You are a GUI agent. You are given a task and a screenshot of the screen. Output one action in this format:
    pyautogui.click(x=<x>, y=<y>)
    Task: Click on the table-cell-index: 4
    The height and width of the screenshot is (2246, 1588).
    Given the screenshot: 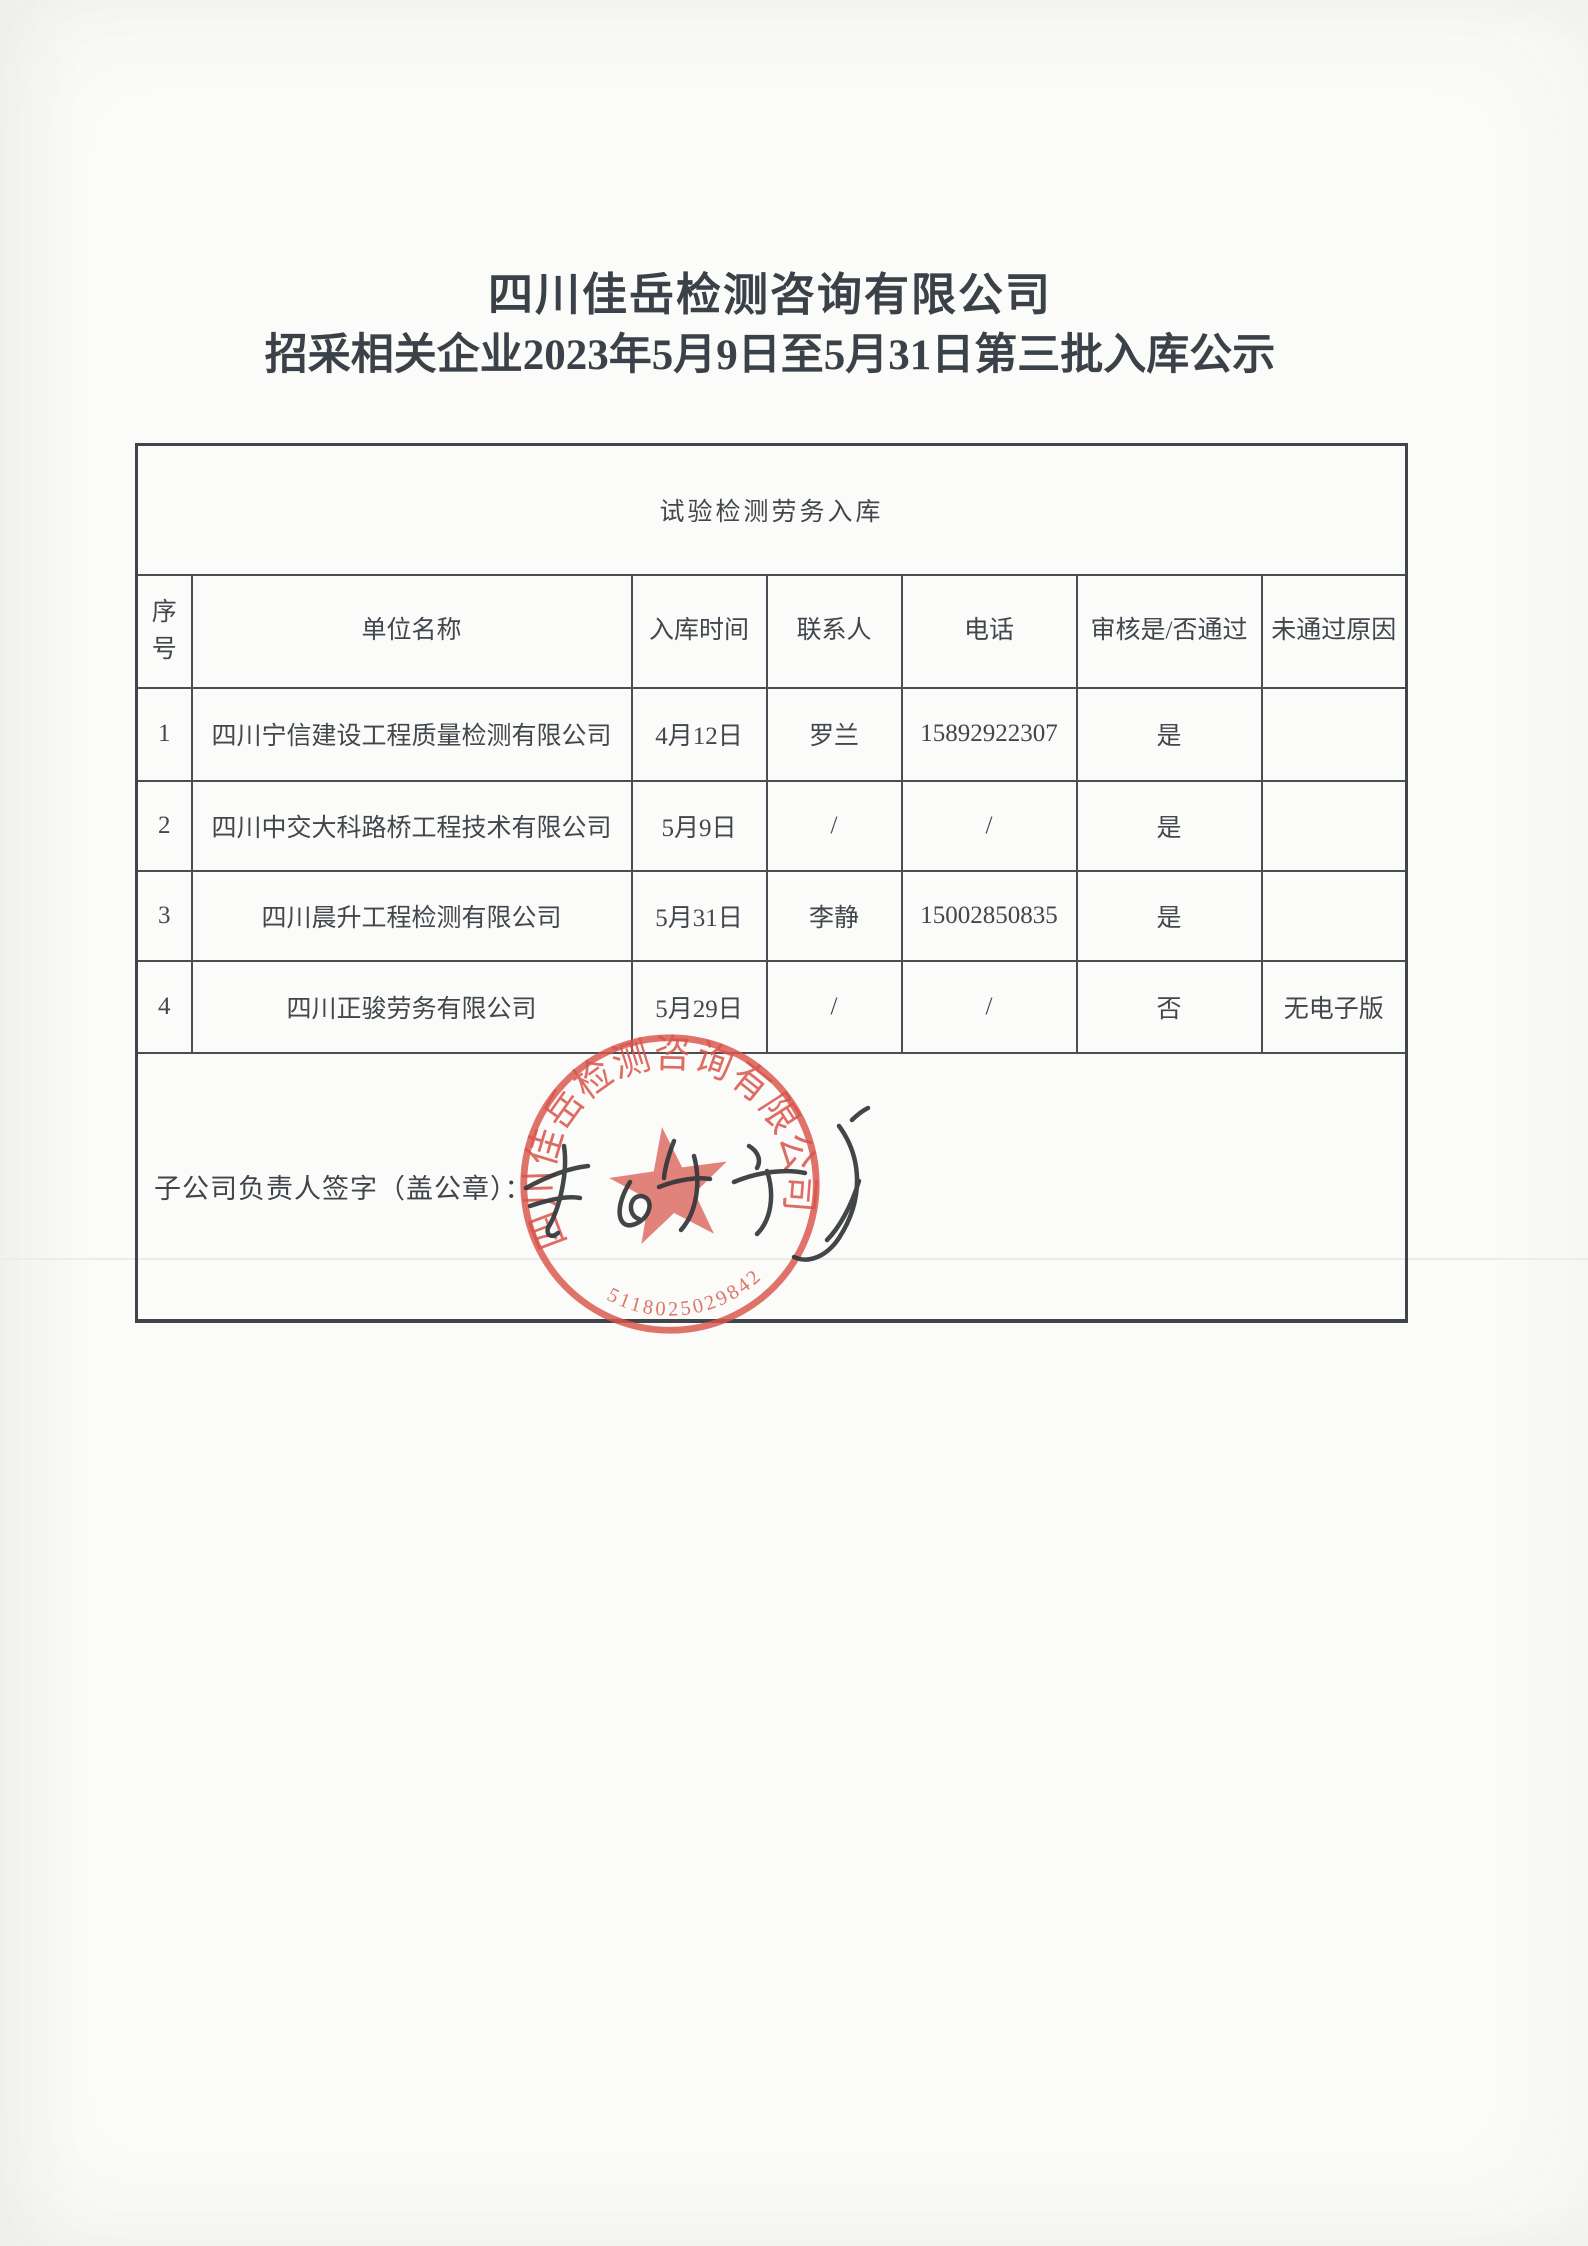 What is the action you would take?
    pyautogui.click(x=164, y=1006)
    